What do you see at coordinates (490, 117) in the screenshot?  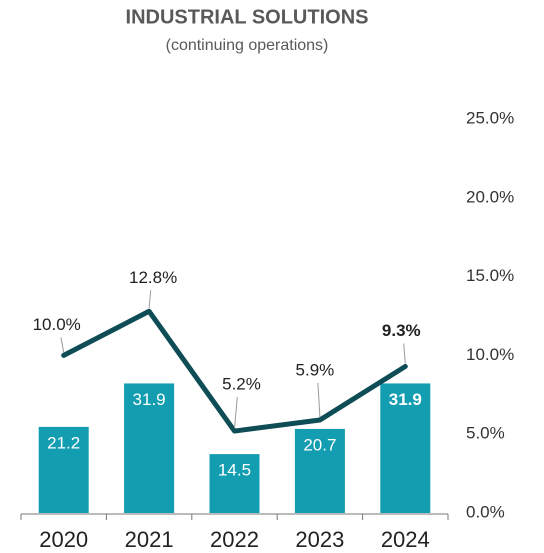 I see `y2-tick-label: 25.0%` at bounding box center [490, 117].